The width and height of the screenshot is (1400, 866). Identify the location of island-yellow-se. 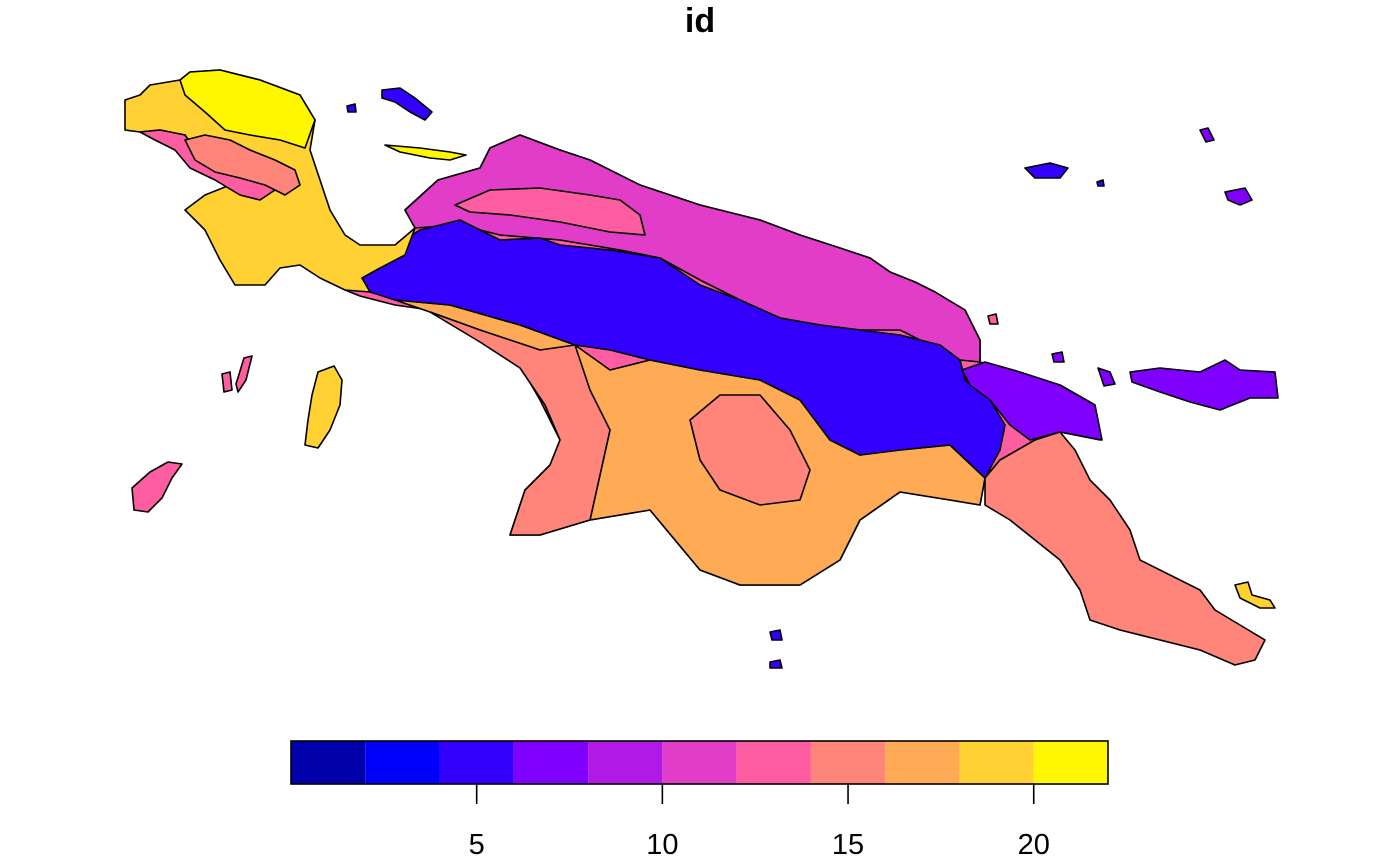
(1255, 595).